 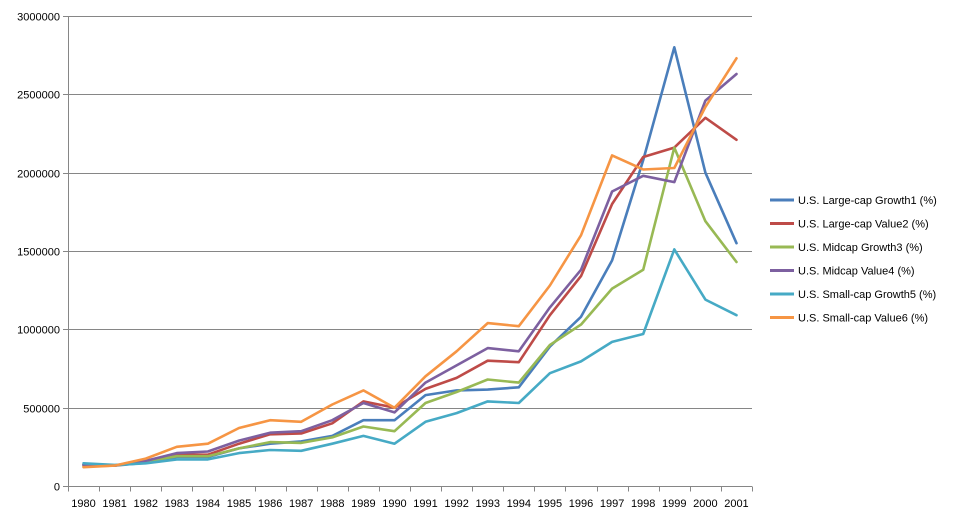 What do you see at coordinates (867, 295) in the screenshot?
I see `legend-label: U.S. Small-cap Growth5 (%)` at bounding box center [867, 295].